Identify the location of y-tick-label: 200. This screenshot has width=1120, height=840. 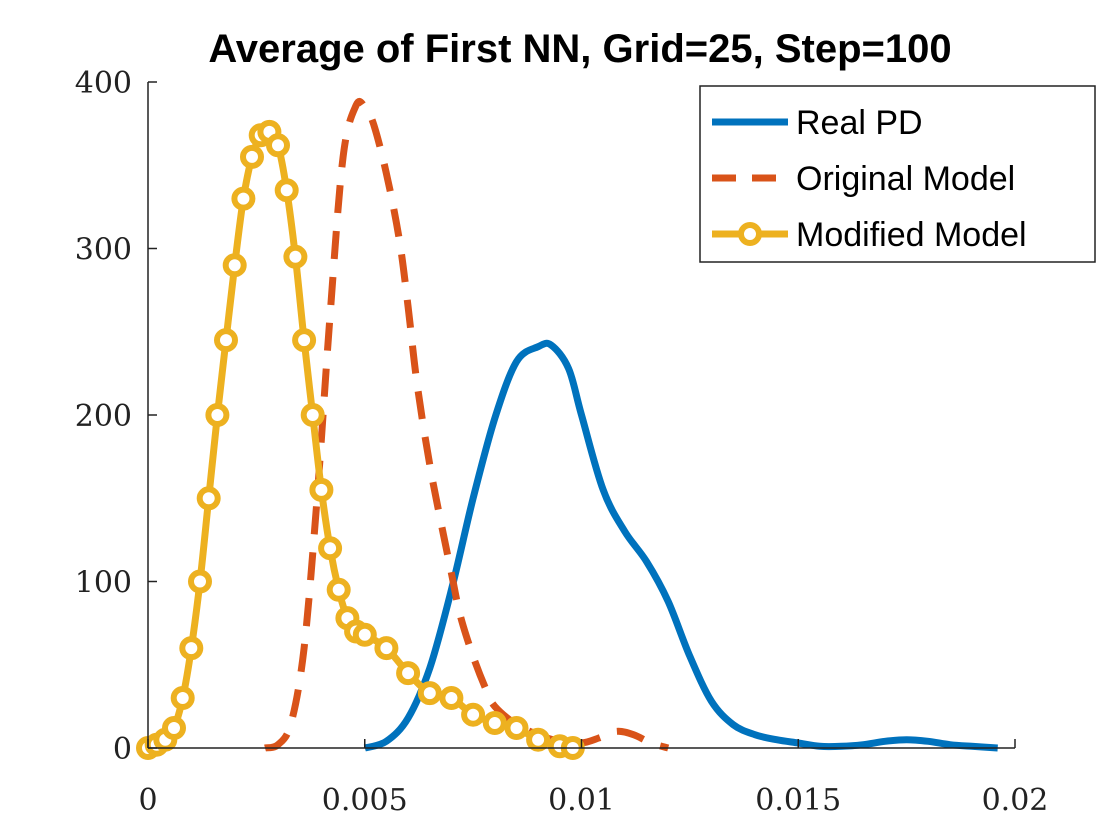
(103, 416).